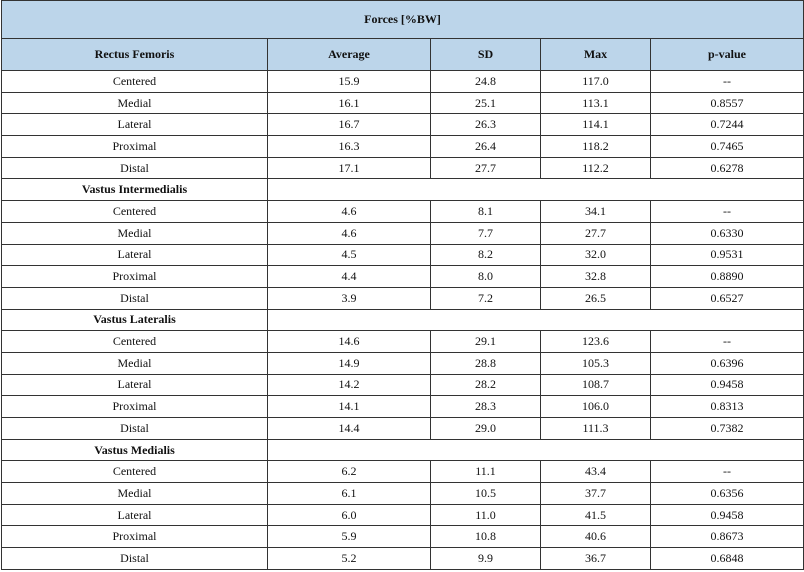 The height and width of the screenshot is (572, 804). Describe the element at coordinates (134, 320) in the screenshot. I see `section-label: Vastus Lateralis` at that location.